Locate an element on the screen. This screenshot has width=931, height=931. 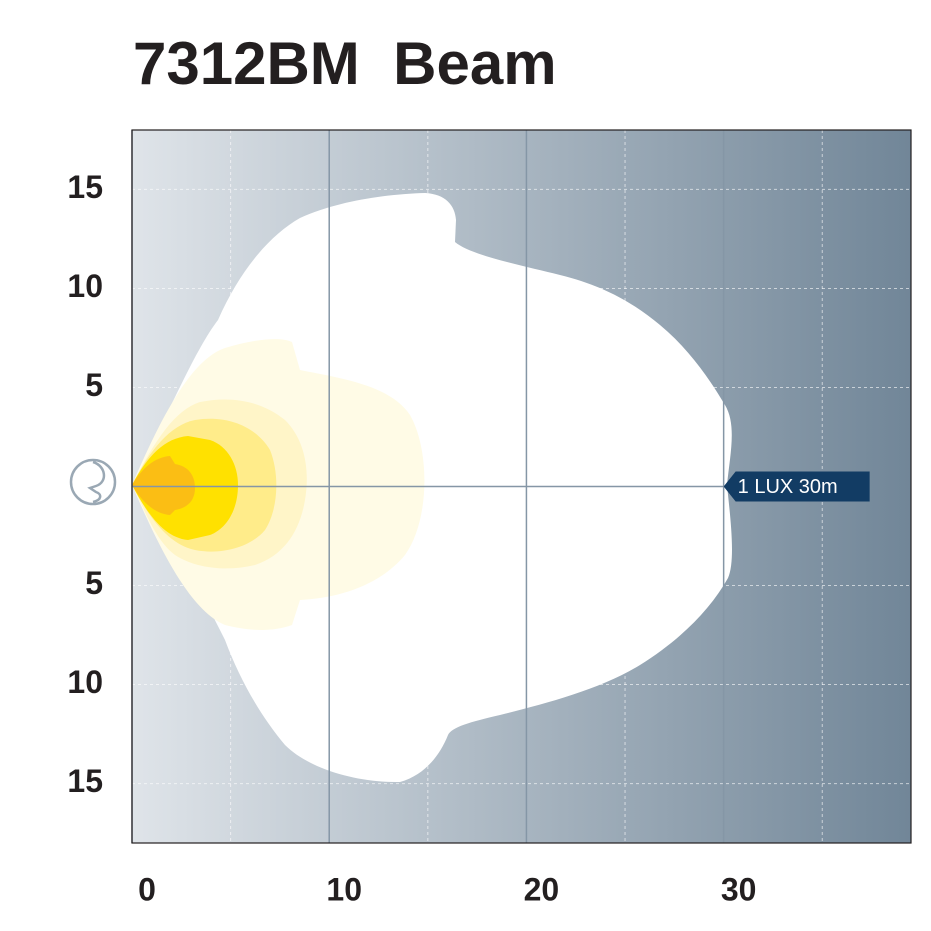
lamp-icon is located at coordinates (93, 482).